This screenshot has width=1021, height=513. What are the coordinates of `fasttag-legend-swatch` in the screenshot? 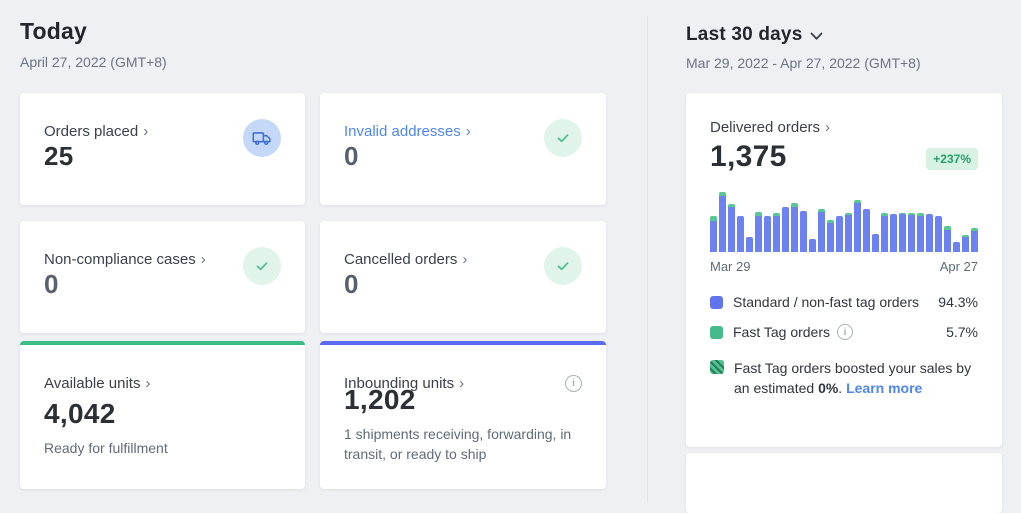 It's located at (716, 332).